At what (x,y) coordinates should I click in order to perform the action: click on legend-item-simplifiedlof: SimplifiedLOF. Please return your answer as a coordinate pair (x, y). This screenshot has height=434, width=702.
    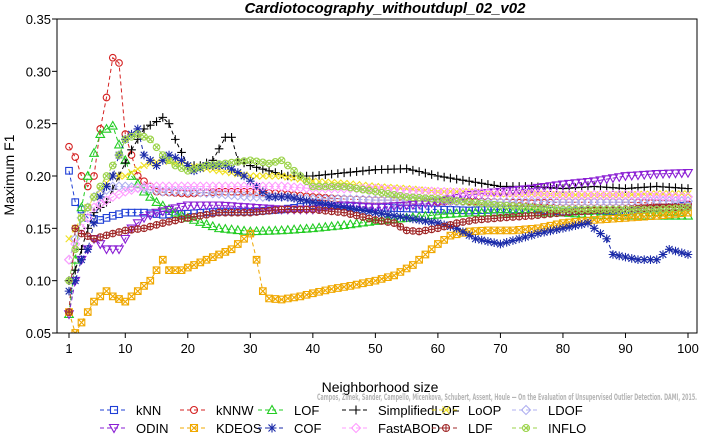
    Looking at the image, I should click on (401, 410).